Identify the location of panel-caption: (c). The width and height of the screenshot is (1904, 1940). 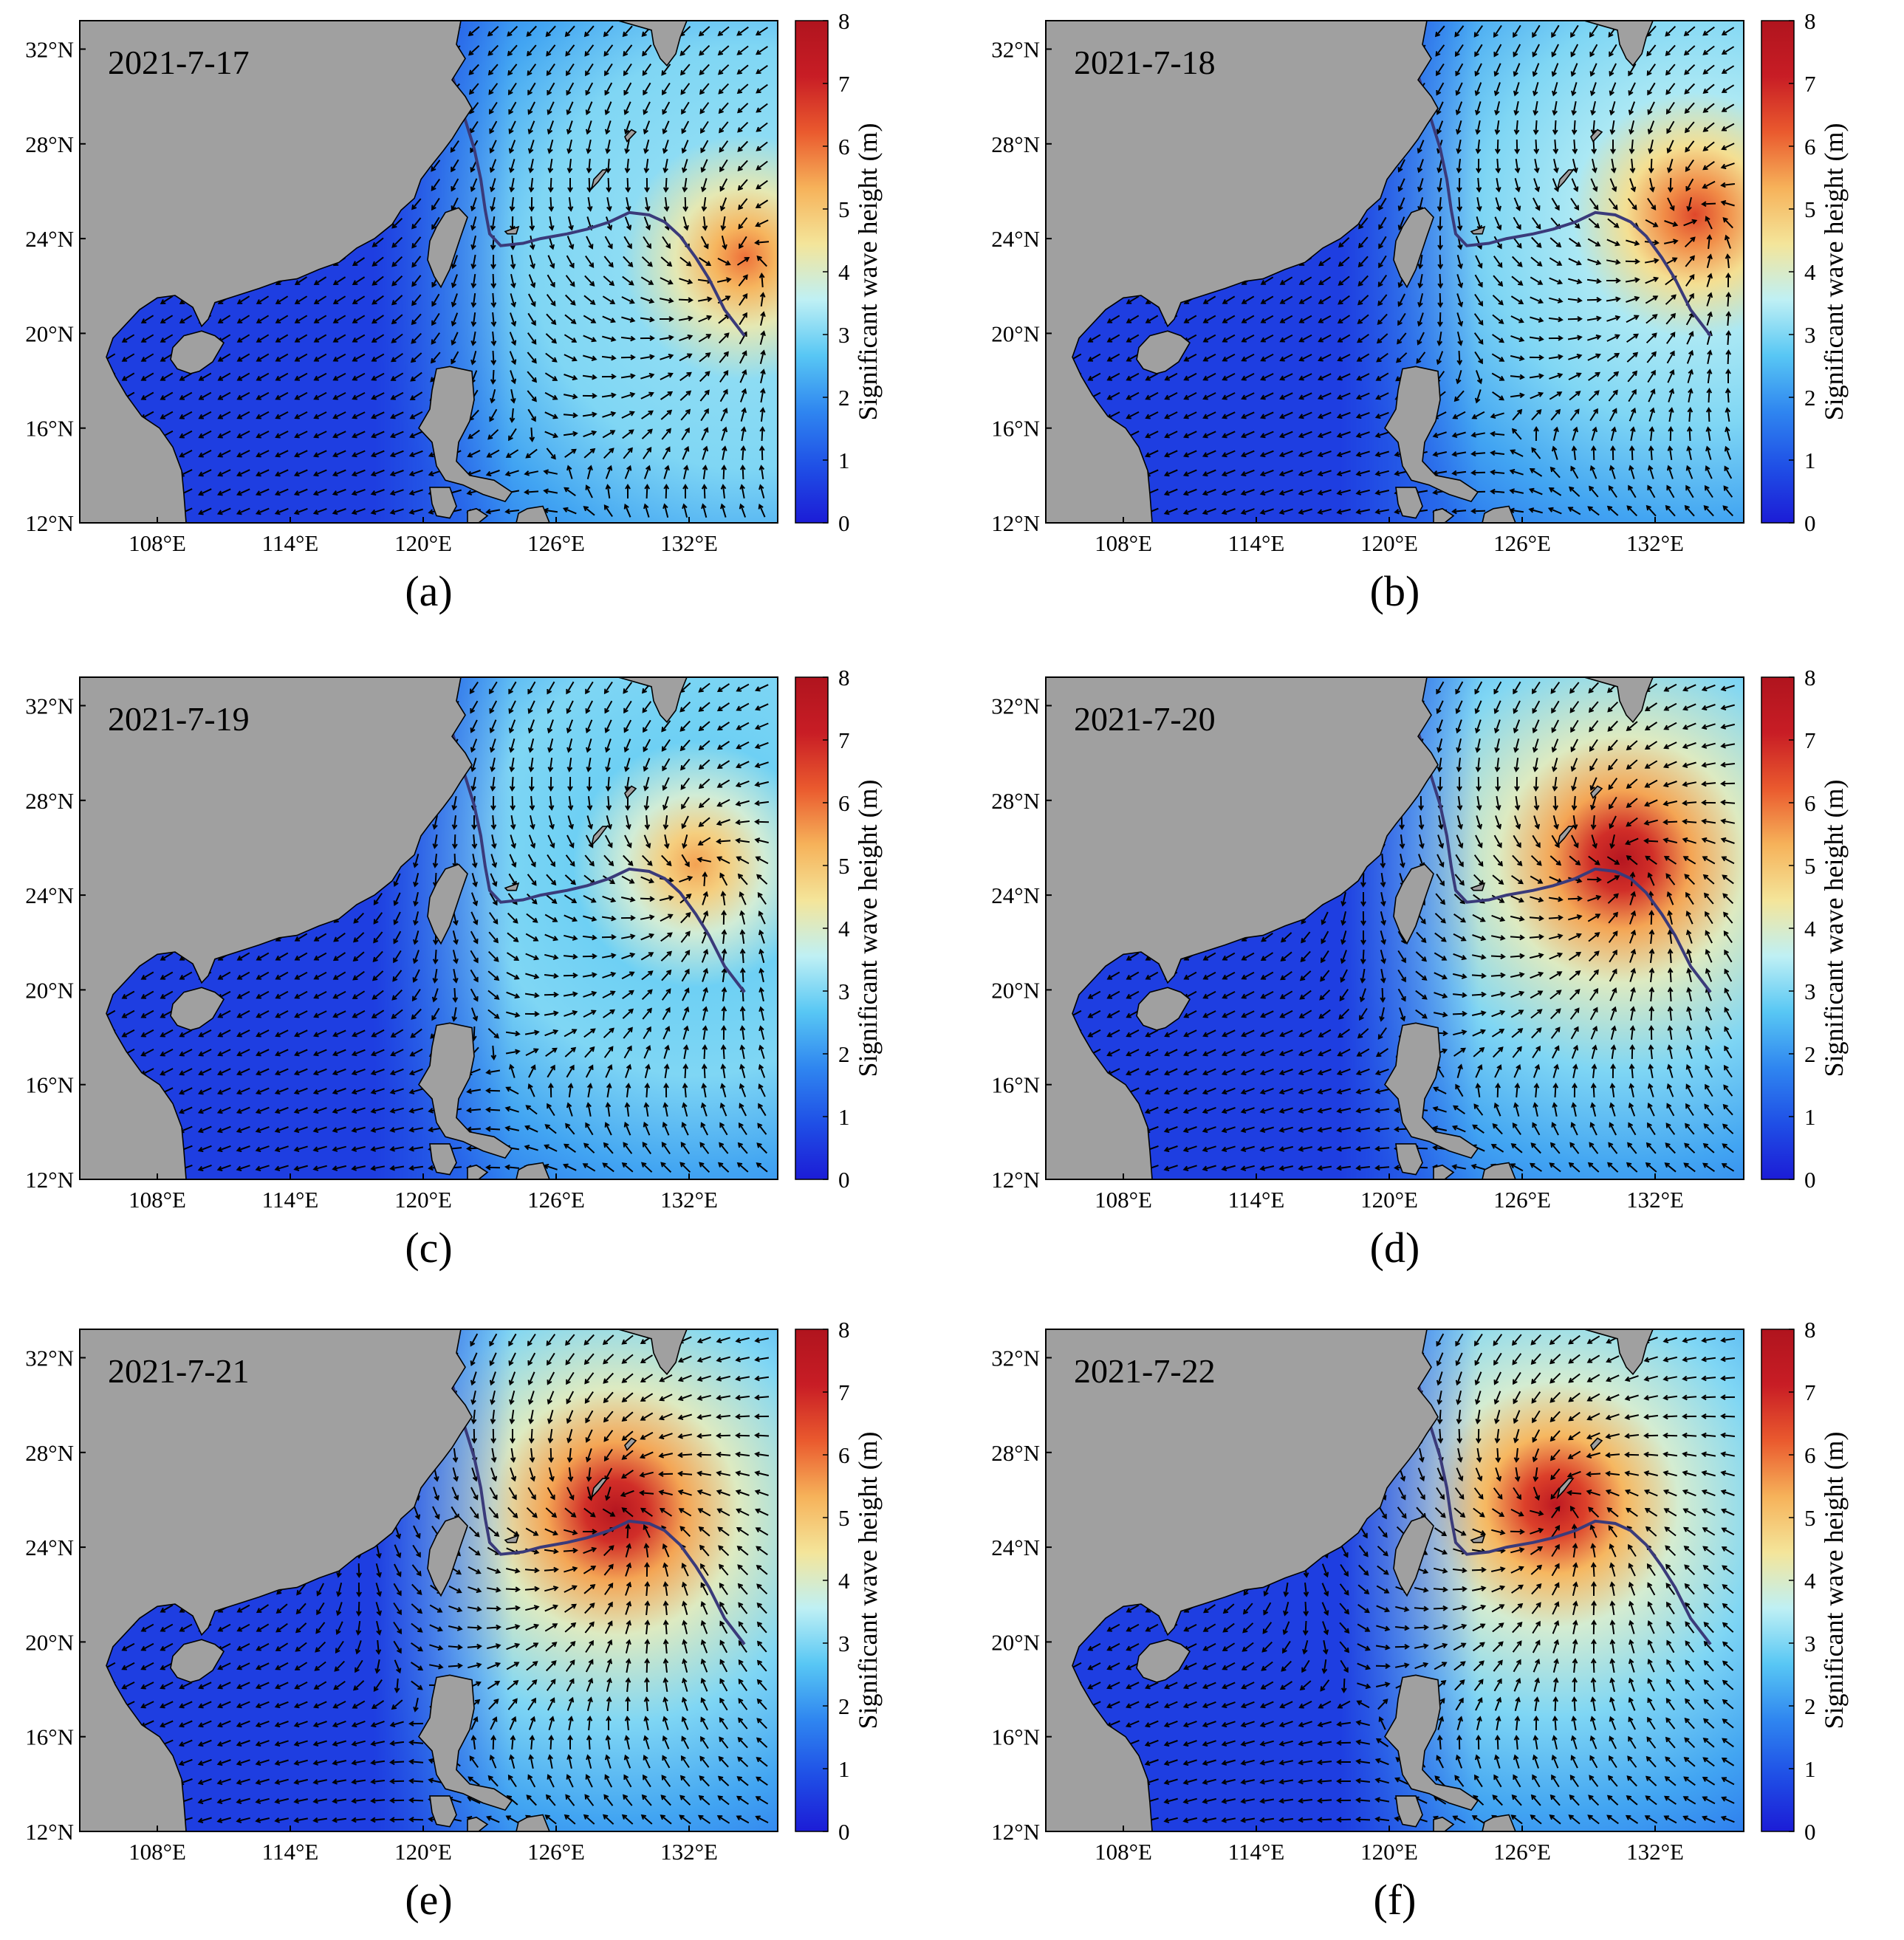
(429, 1248).